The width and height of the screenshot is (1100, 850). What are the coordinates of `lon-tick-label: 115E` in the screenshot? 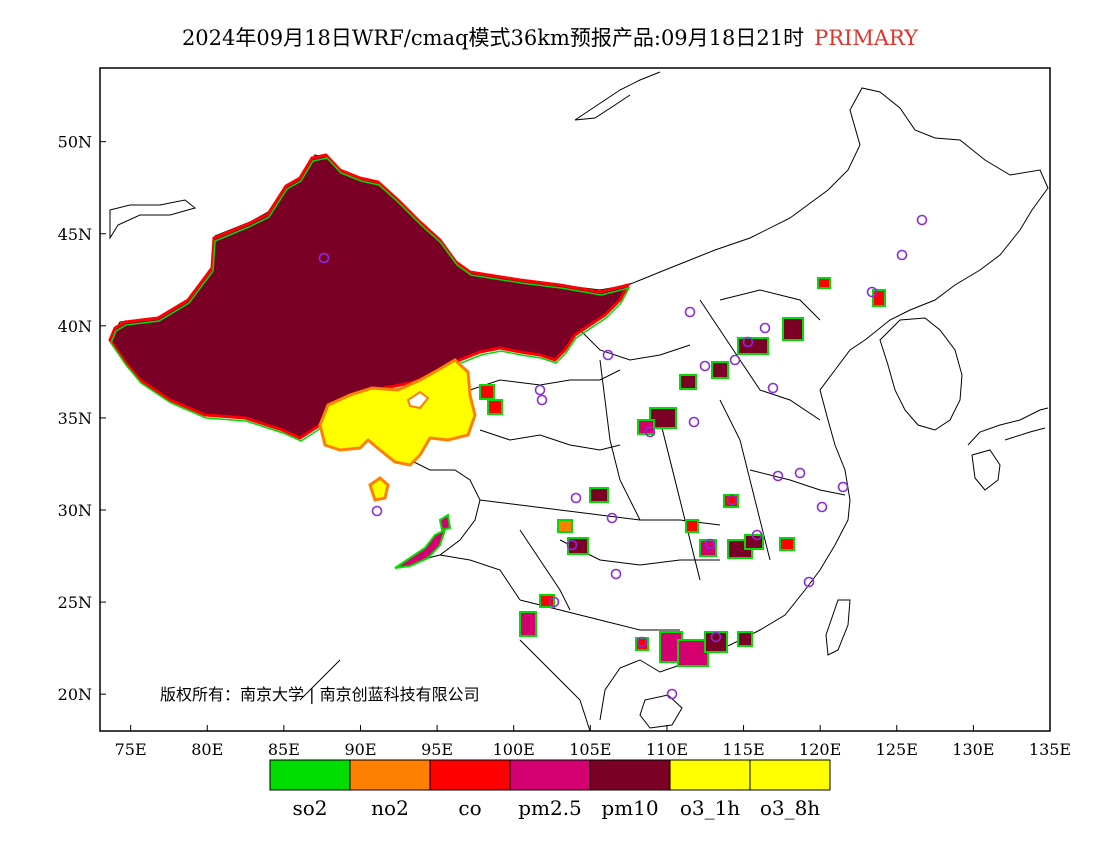 It's located at (743, 749).